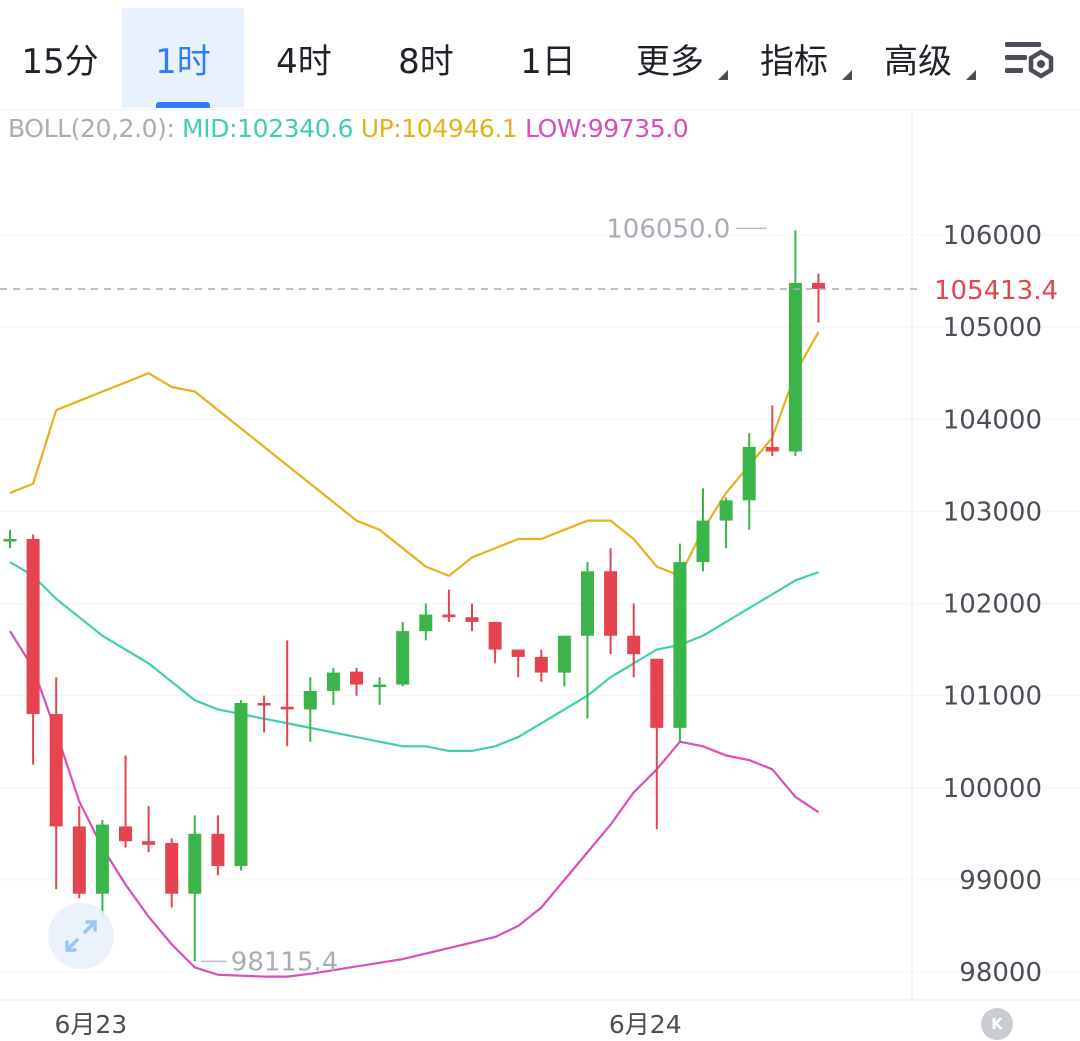 The image size is (1080, 1041). What do you see at coordinates (1029, 60) in the screenshot?
I see `chart-settings-icon` at bounding box center [1029, 60].